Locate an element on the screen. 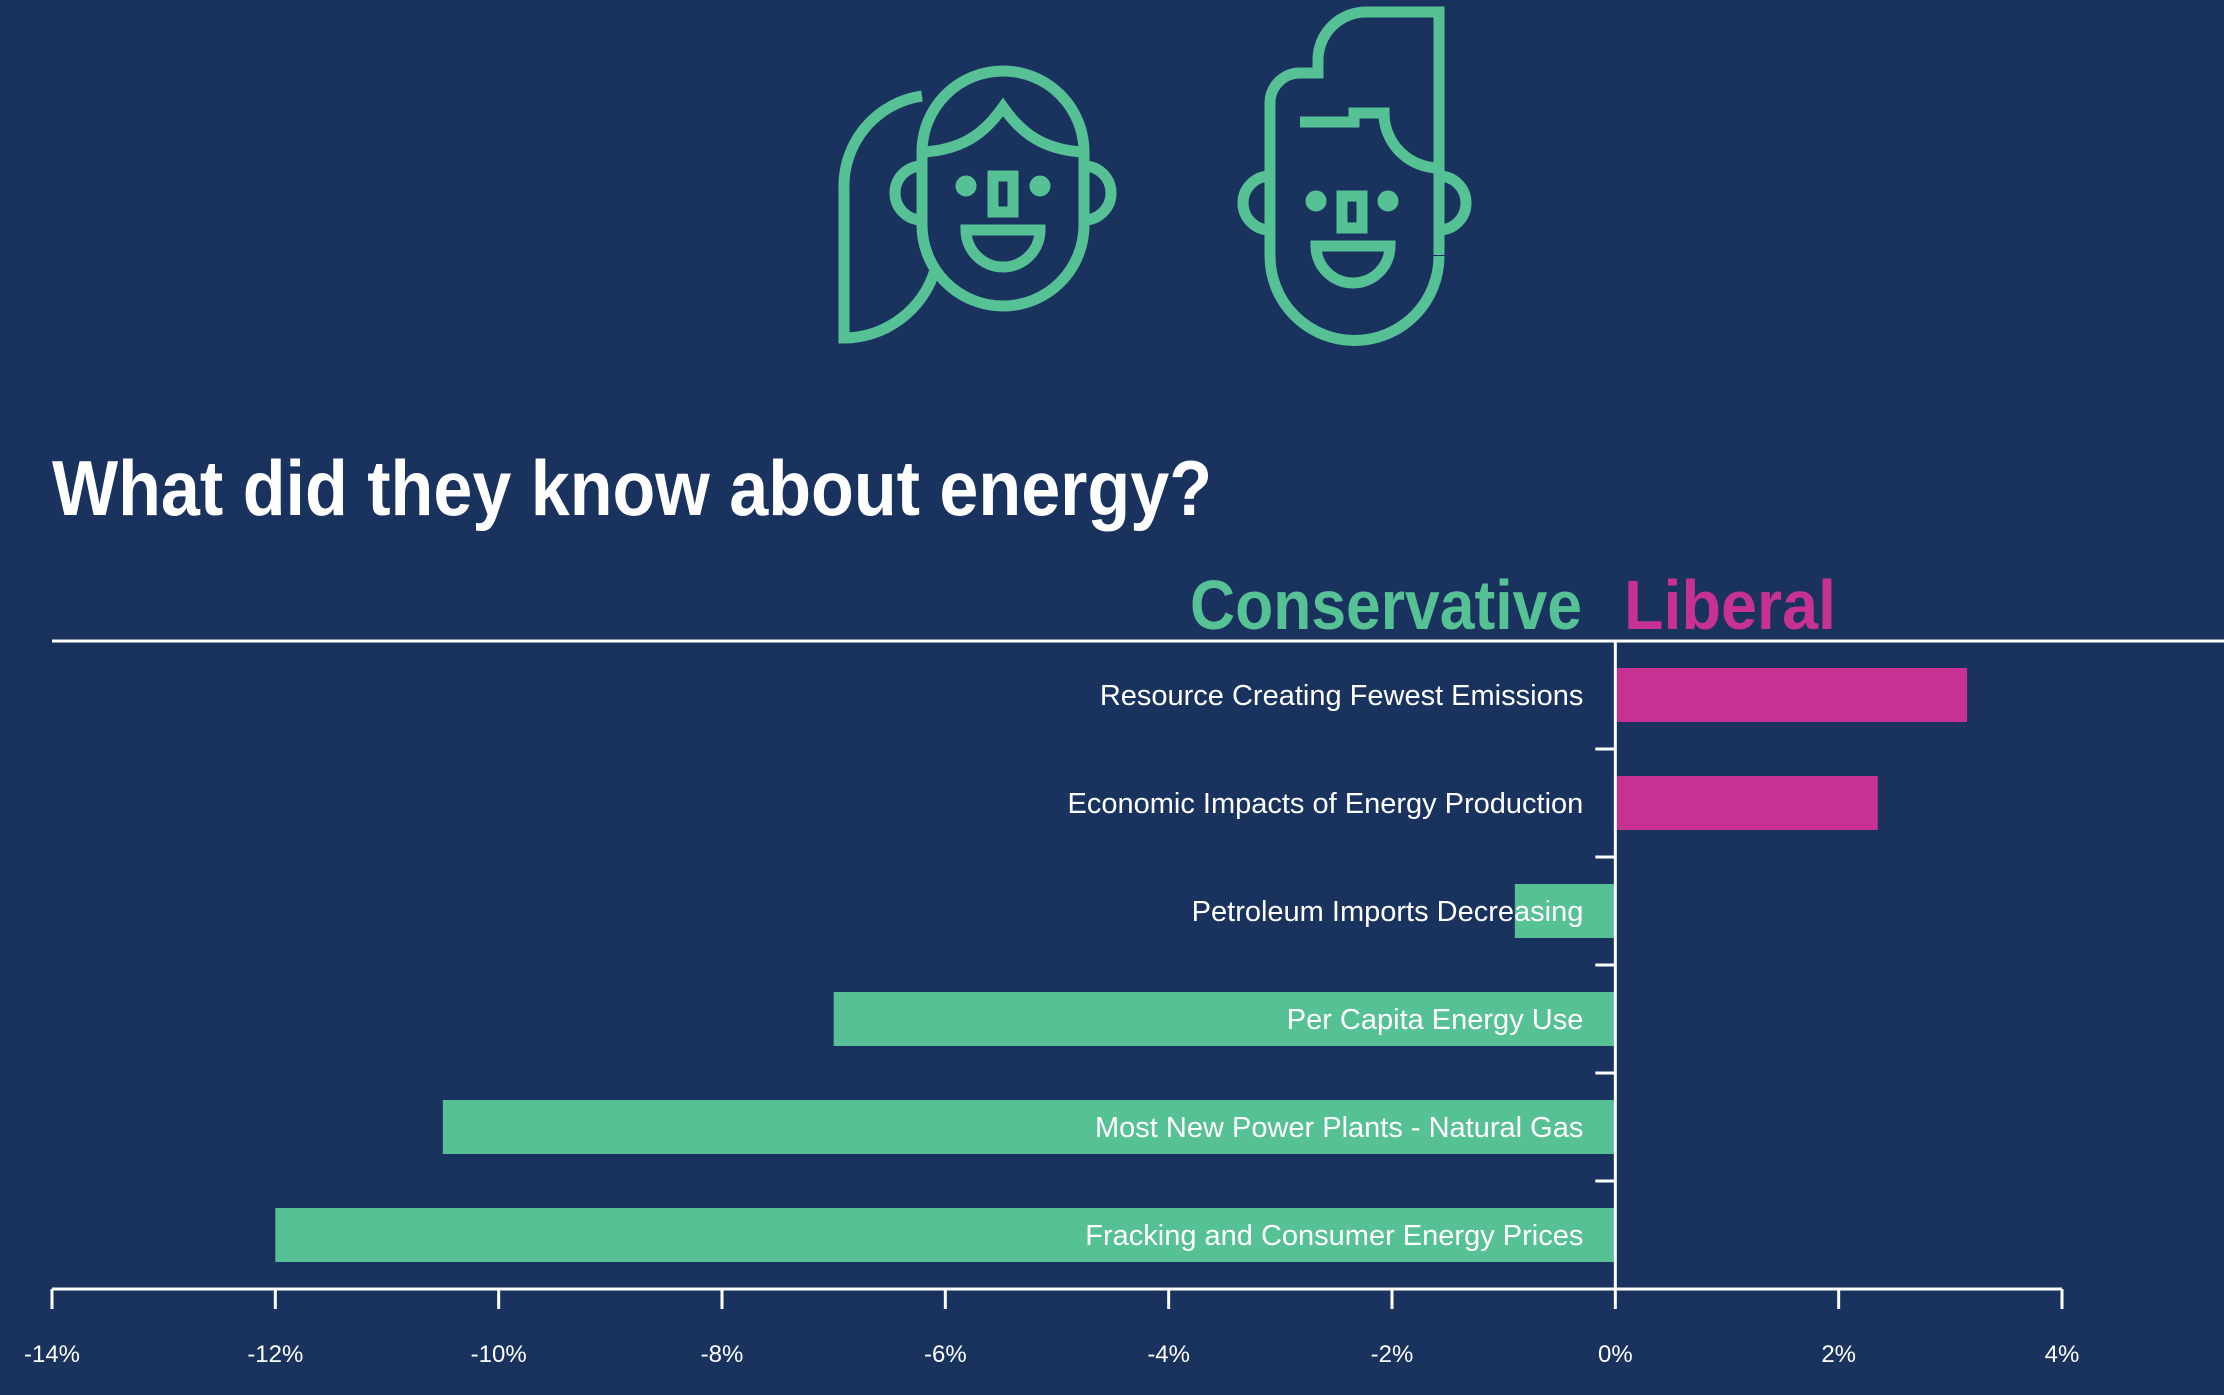 This screenshot has height=1395, width=2224. woman-face-icon is located at coordinates (977, 204).